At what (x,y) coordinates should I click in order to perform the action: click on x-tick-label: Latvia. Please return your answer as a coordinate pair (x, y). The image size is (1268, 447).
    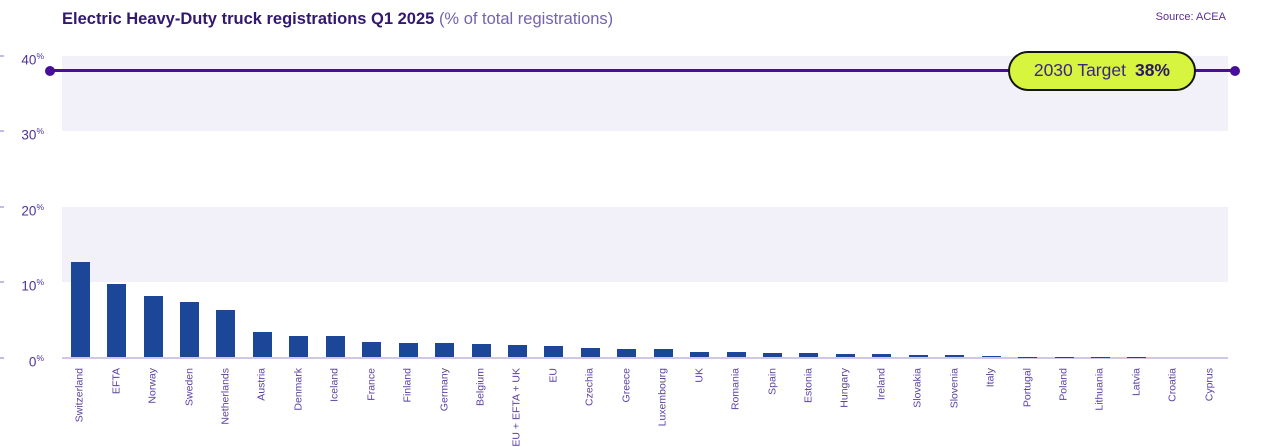
    Looking at the image, I should click on (1136, 382).